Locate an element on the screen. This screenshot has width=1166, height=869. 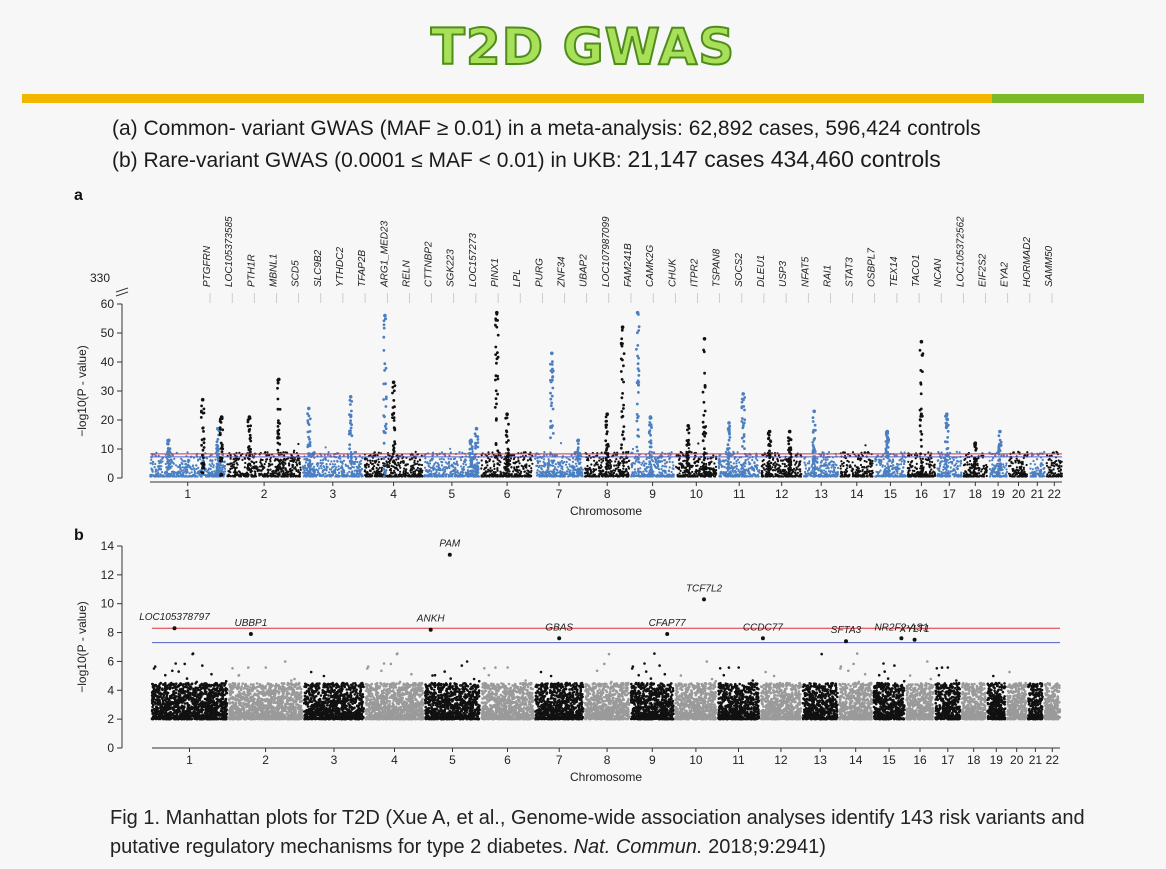
x-tick-label: 5 is located at coordinates (452, 494).